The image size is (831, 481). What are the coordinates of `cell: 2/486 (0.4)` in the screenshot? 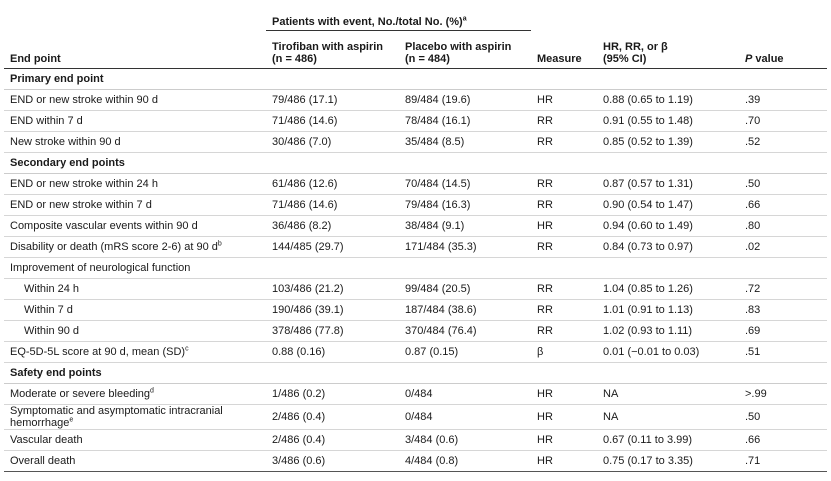 It's located at (332, 417).